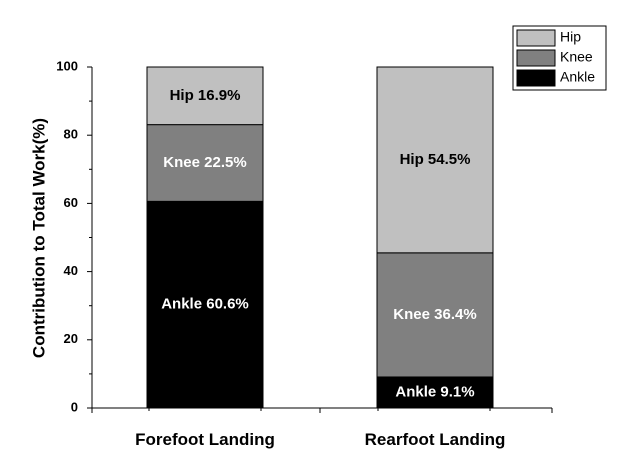 This screenshot has height=466, width=624. I want to click on y-tick-label: 100, so click(67, 65).